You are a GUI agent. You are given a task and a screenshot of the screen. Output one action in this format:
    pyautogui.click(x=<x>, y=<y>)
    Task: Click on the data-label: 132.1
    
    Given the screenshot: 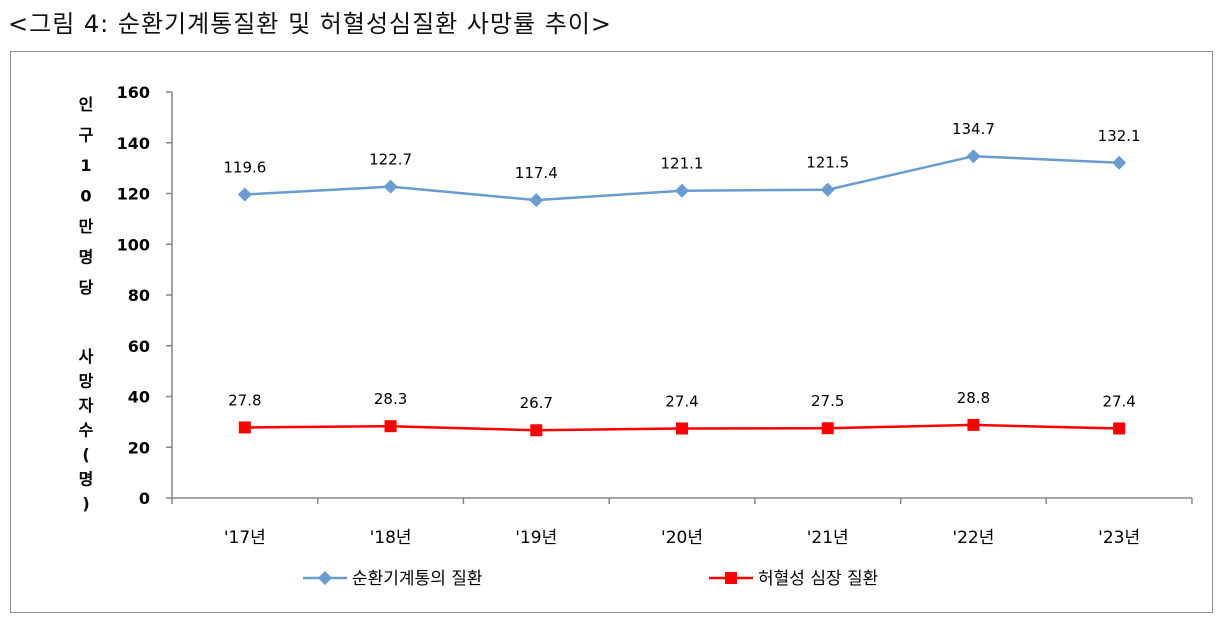 What is the action you would take?
    pyautogui.click(x=1119, y=136)
    